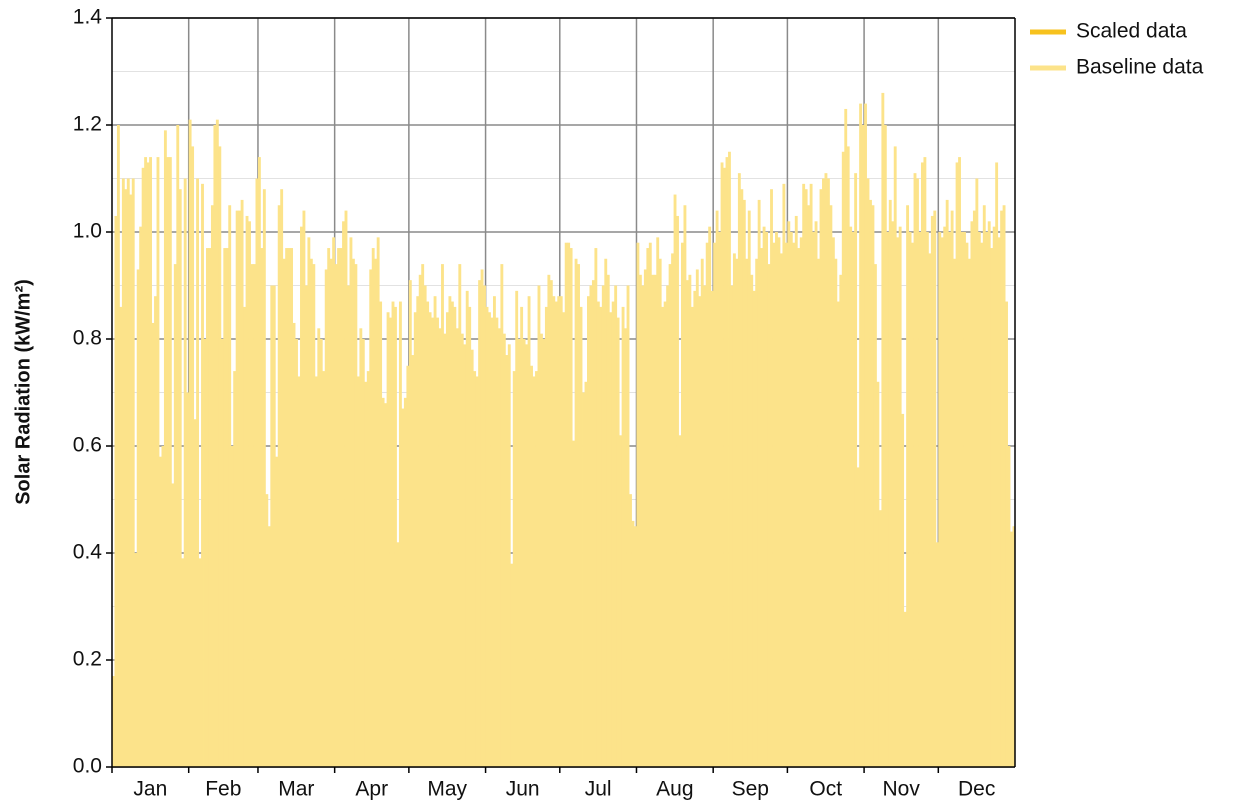  I want to click on y-axis-title: Solar Radiation (kW/m²), so click(23, 392).